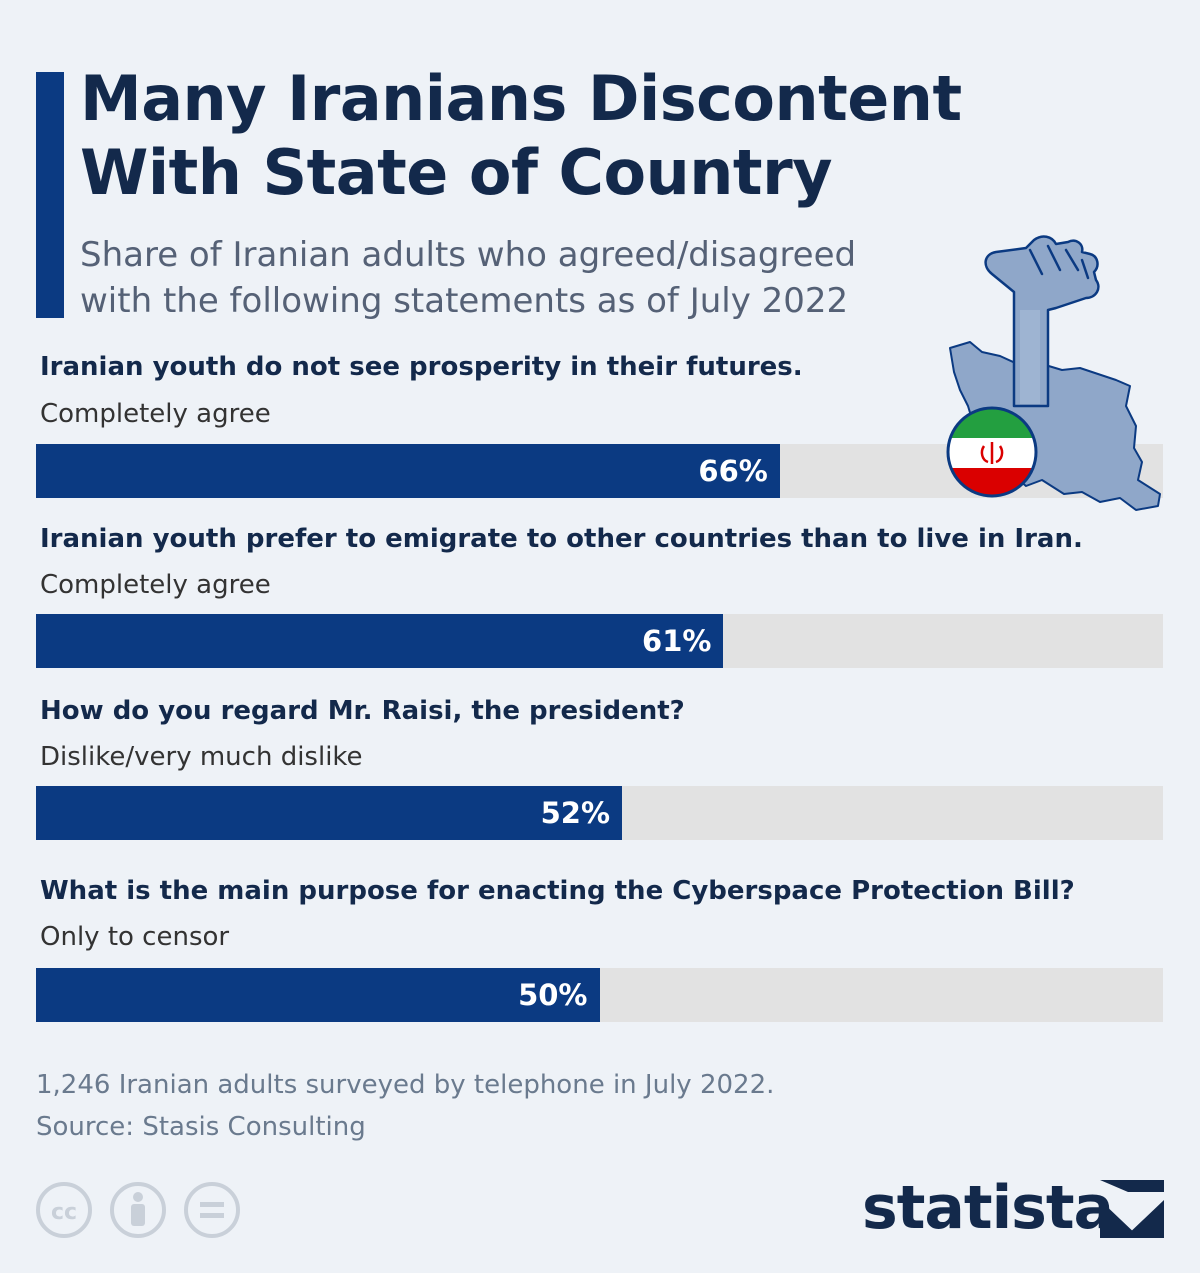  What do you see at coordinates (521, 98) in the screenshot?
I see `title-line-1: Many Iranians Discontent` at bounding box center [521, 98].